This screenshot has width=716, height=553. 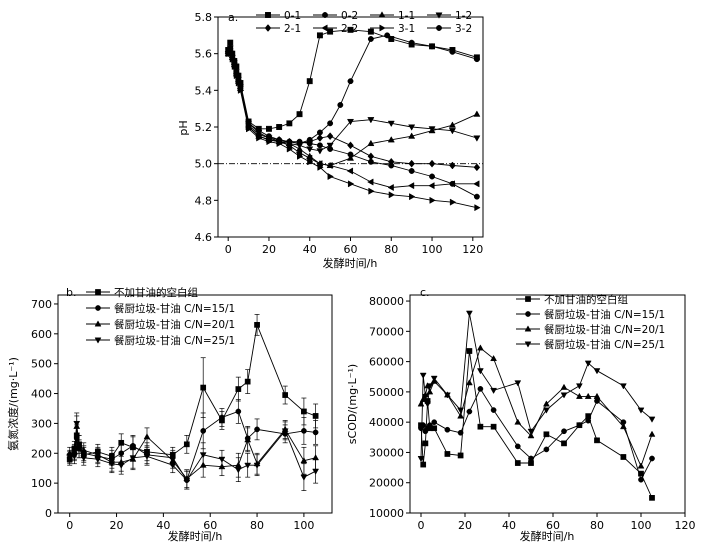 What do you see at coordinates (406, 16) in the screenshot?
I see `legend-label: 1-1` at bounding box center [406, 16].